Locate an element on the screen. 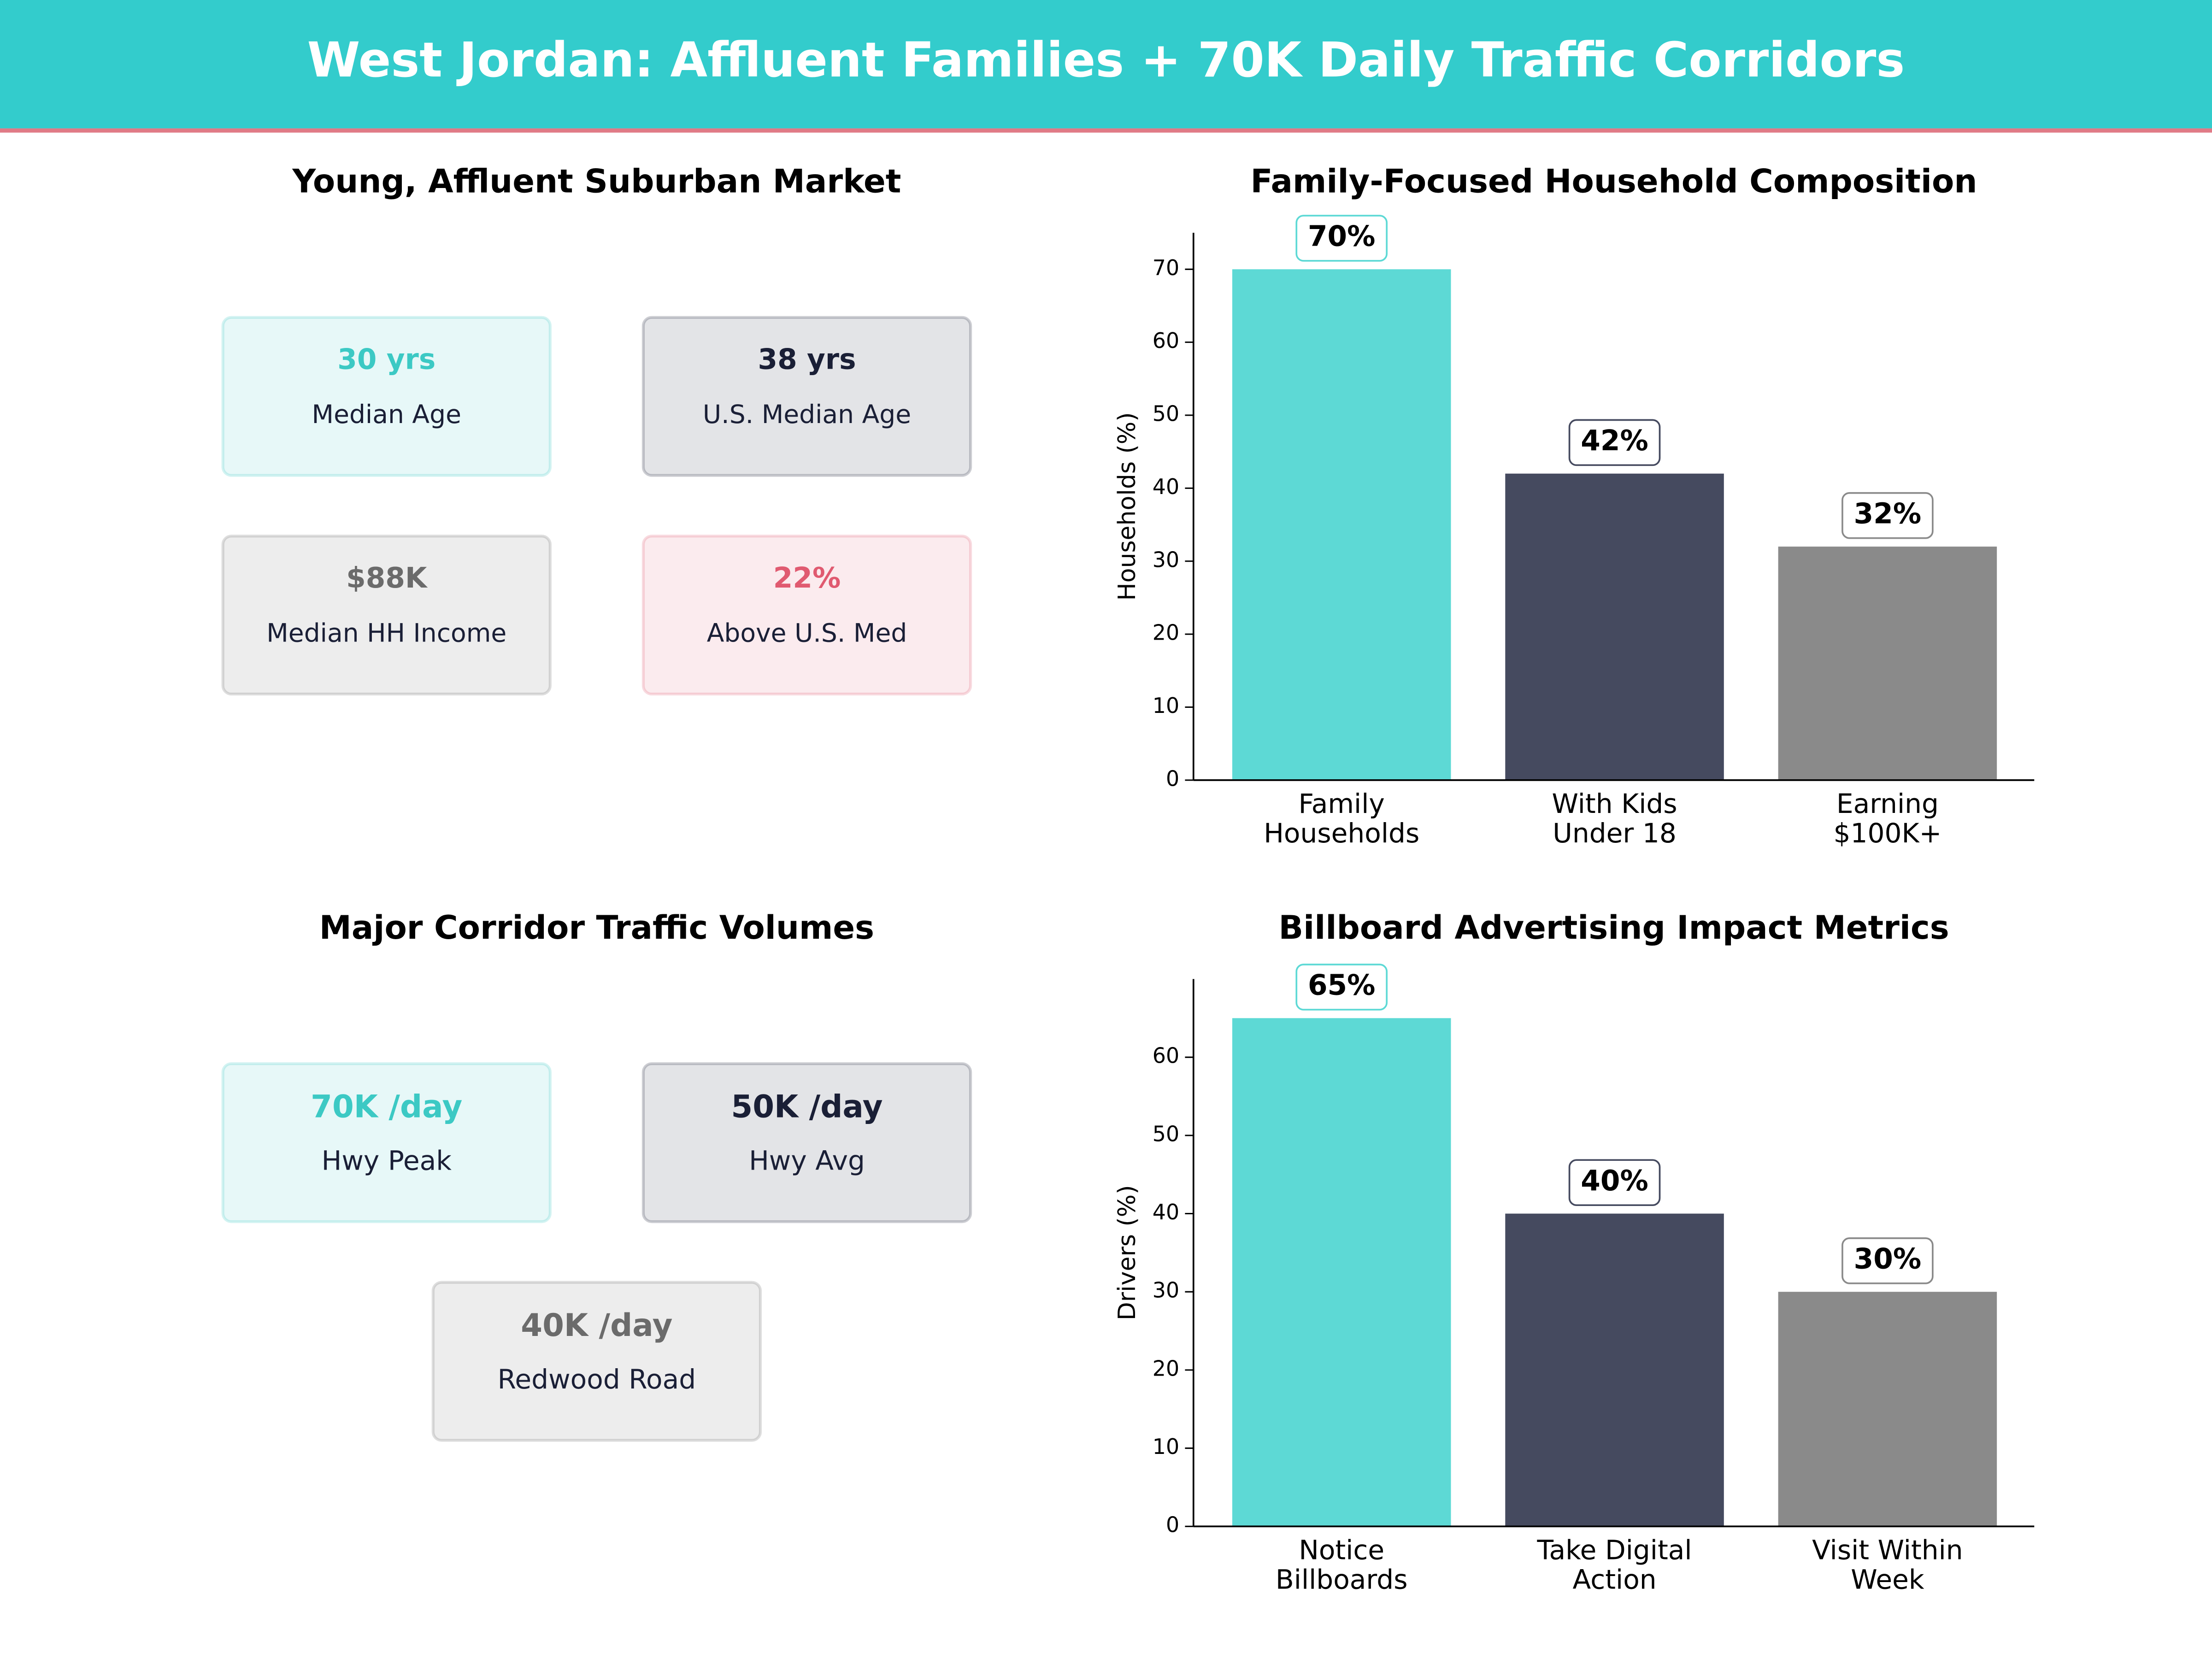  kpi-label: Redwood Road is located at coordinates (597, 1379).